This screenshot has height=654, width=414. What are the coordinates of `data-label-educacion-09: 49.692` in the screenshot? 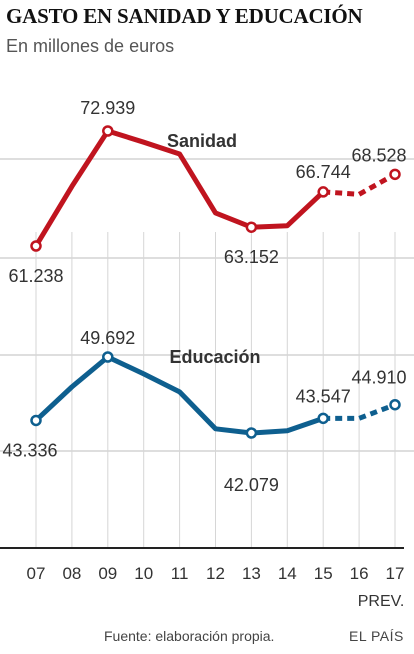 It's located at (107, 338).